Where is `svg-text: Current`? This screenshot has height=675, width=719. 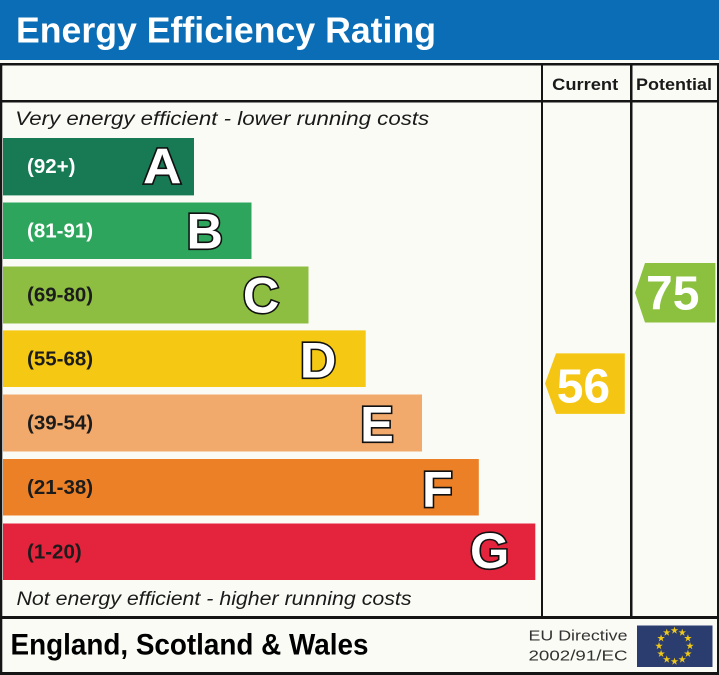 svg-text: Current is located at coordinates (585, 84).